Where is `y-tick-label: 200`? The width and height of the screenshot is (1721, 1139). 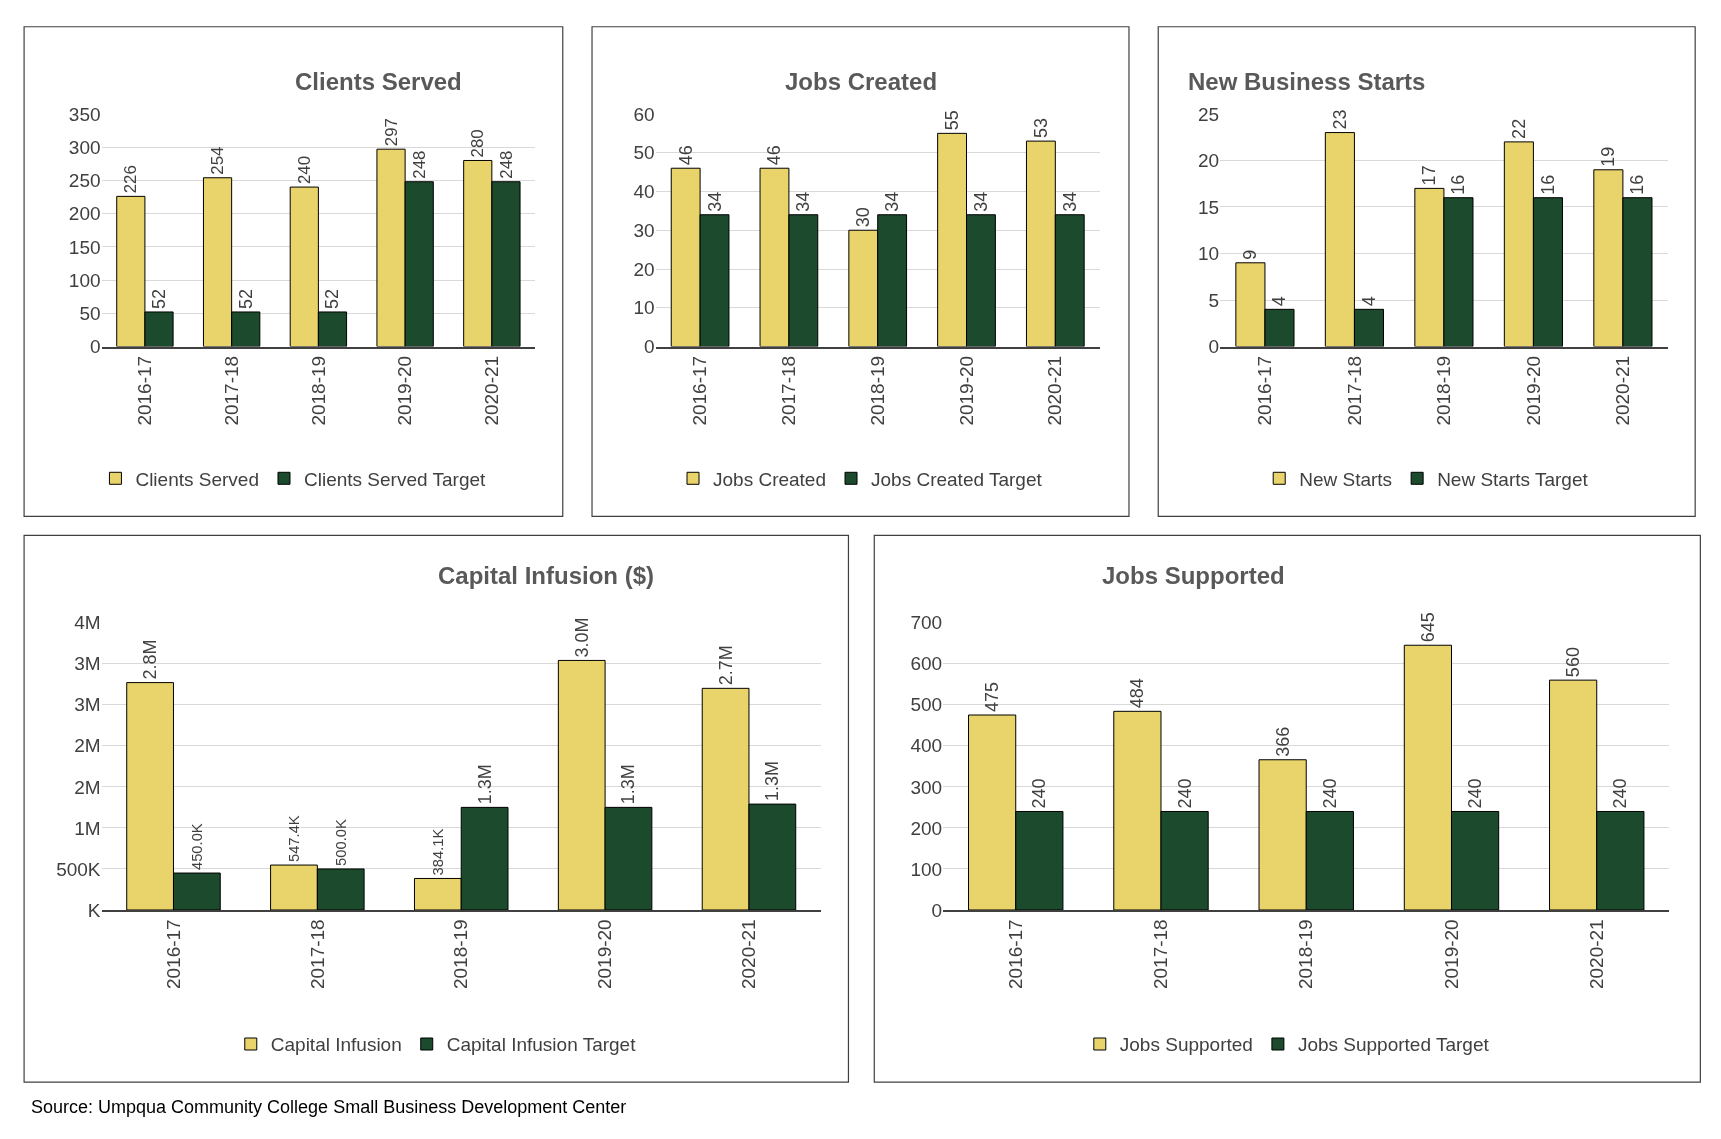
y-tick-label: 200 is located at coordinates (84, 214).